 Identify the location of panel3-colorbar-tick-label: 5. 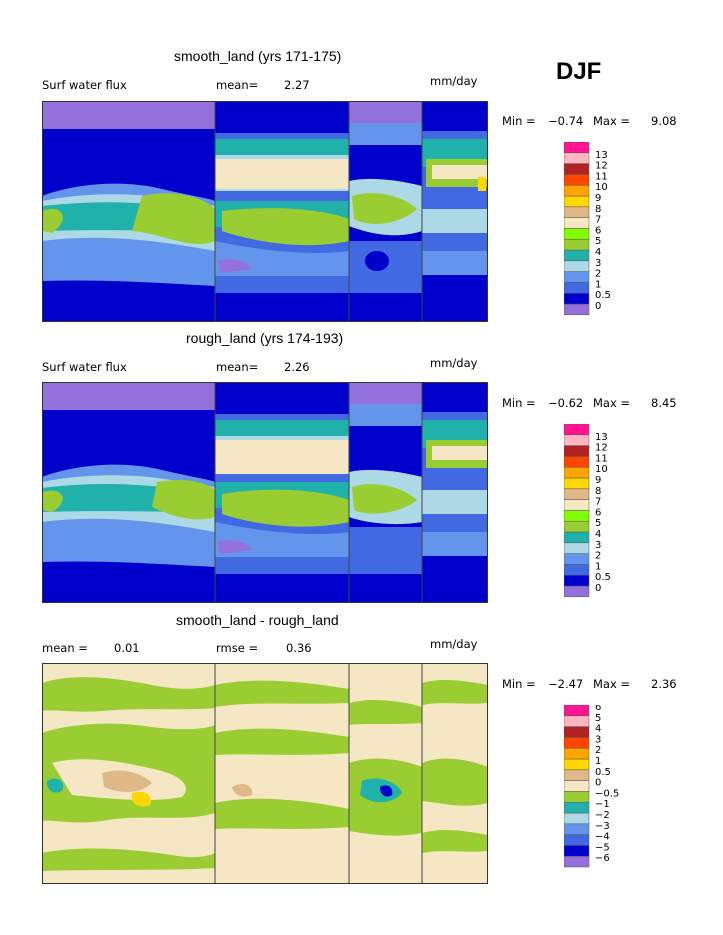
(598, 718).